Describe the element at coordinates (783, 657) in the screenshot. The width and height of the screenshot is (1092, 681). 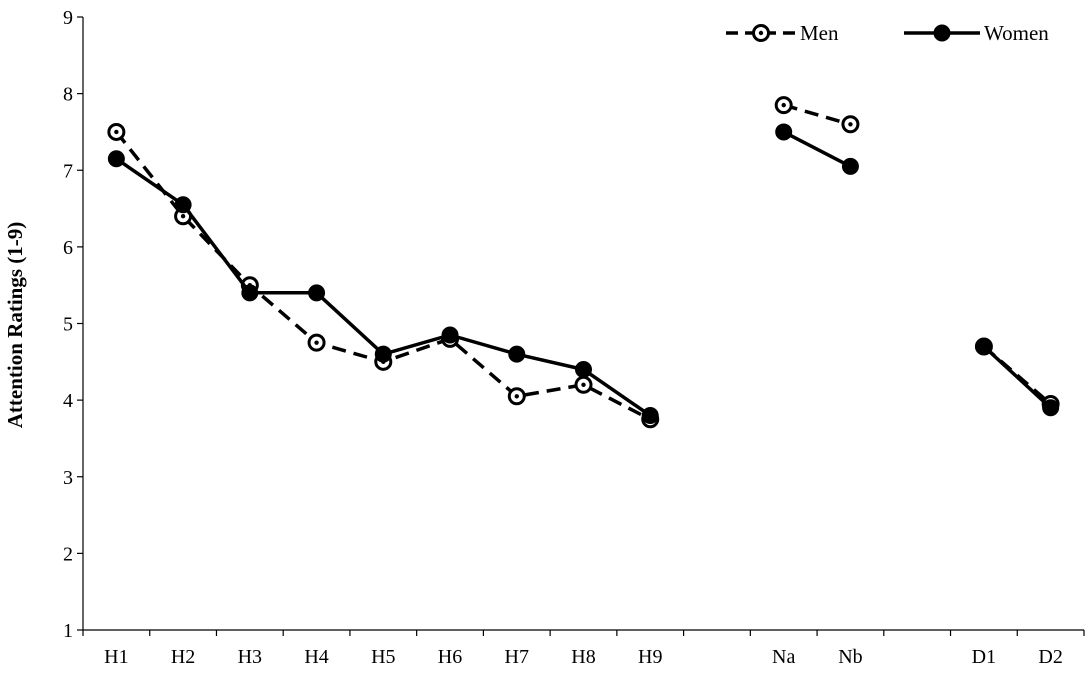
I see `x-tick-label: Na` at that location.